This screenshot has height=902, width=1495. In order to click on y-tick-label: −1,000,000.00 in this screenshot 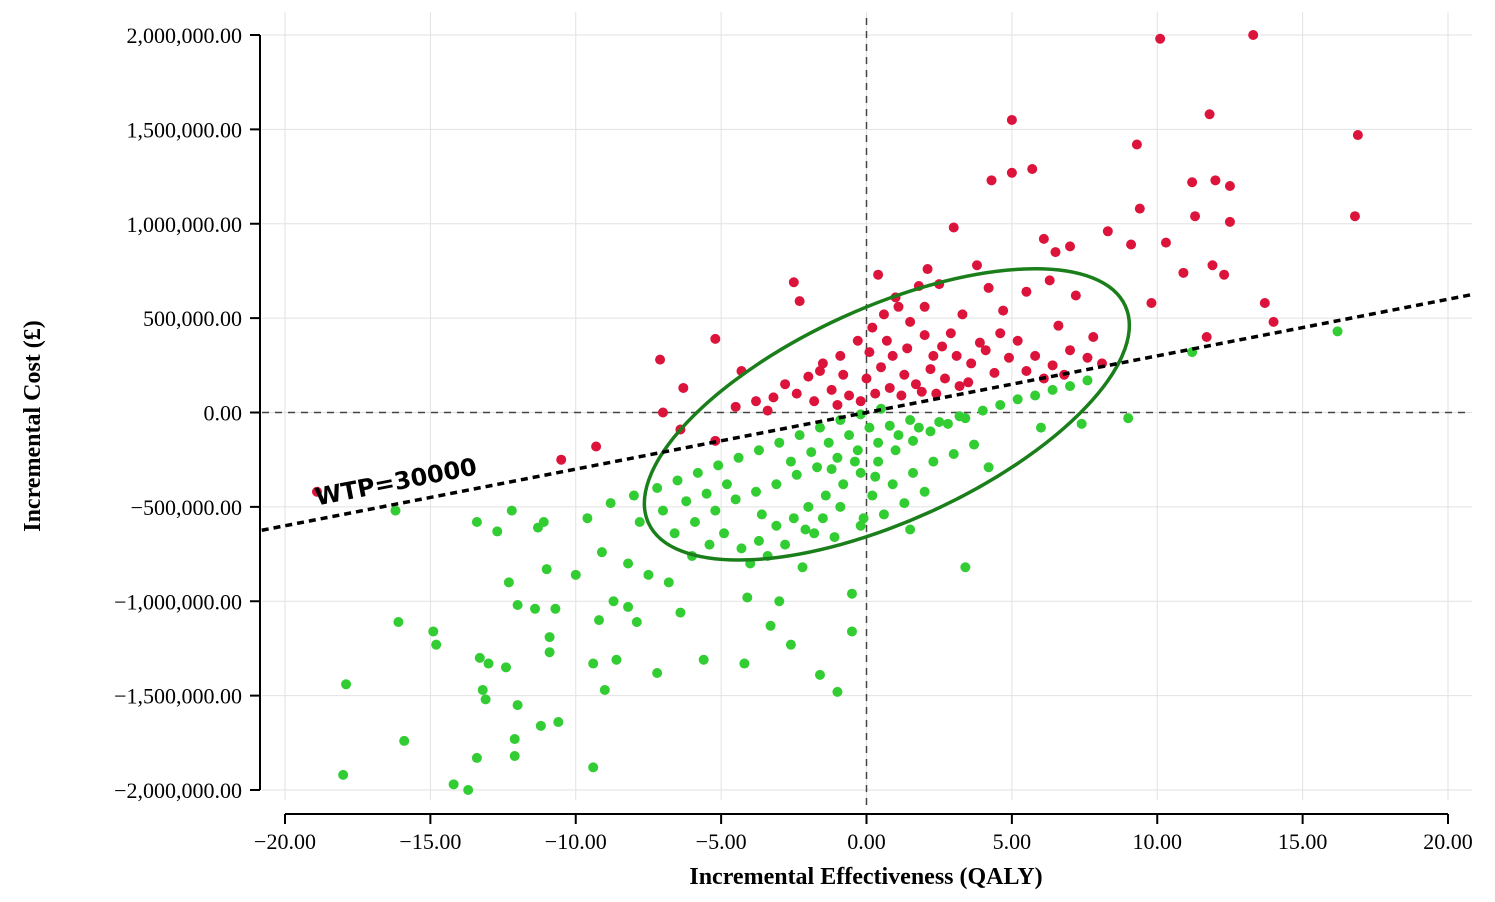, I will do `click(178, 601)`.